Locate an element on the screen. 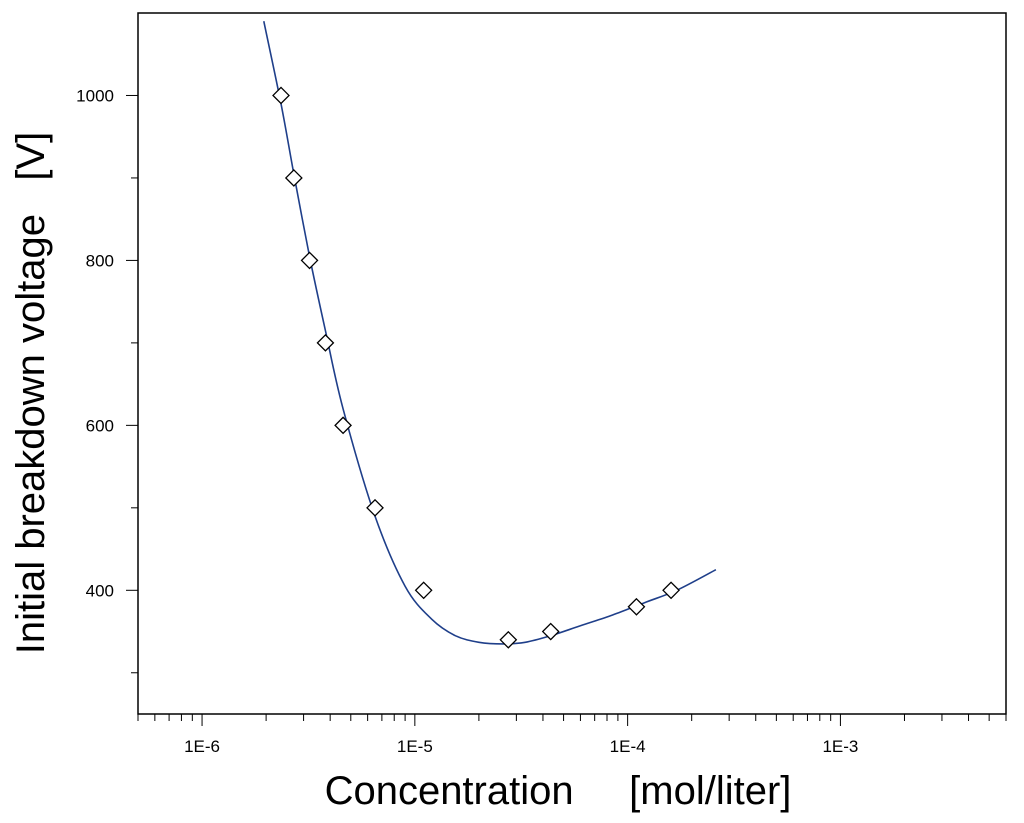 The image size is (1024, 823). y-tick-label: 1000 is located at coordinates (95, 95).